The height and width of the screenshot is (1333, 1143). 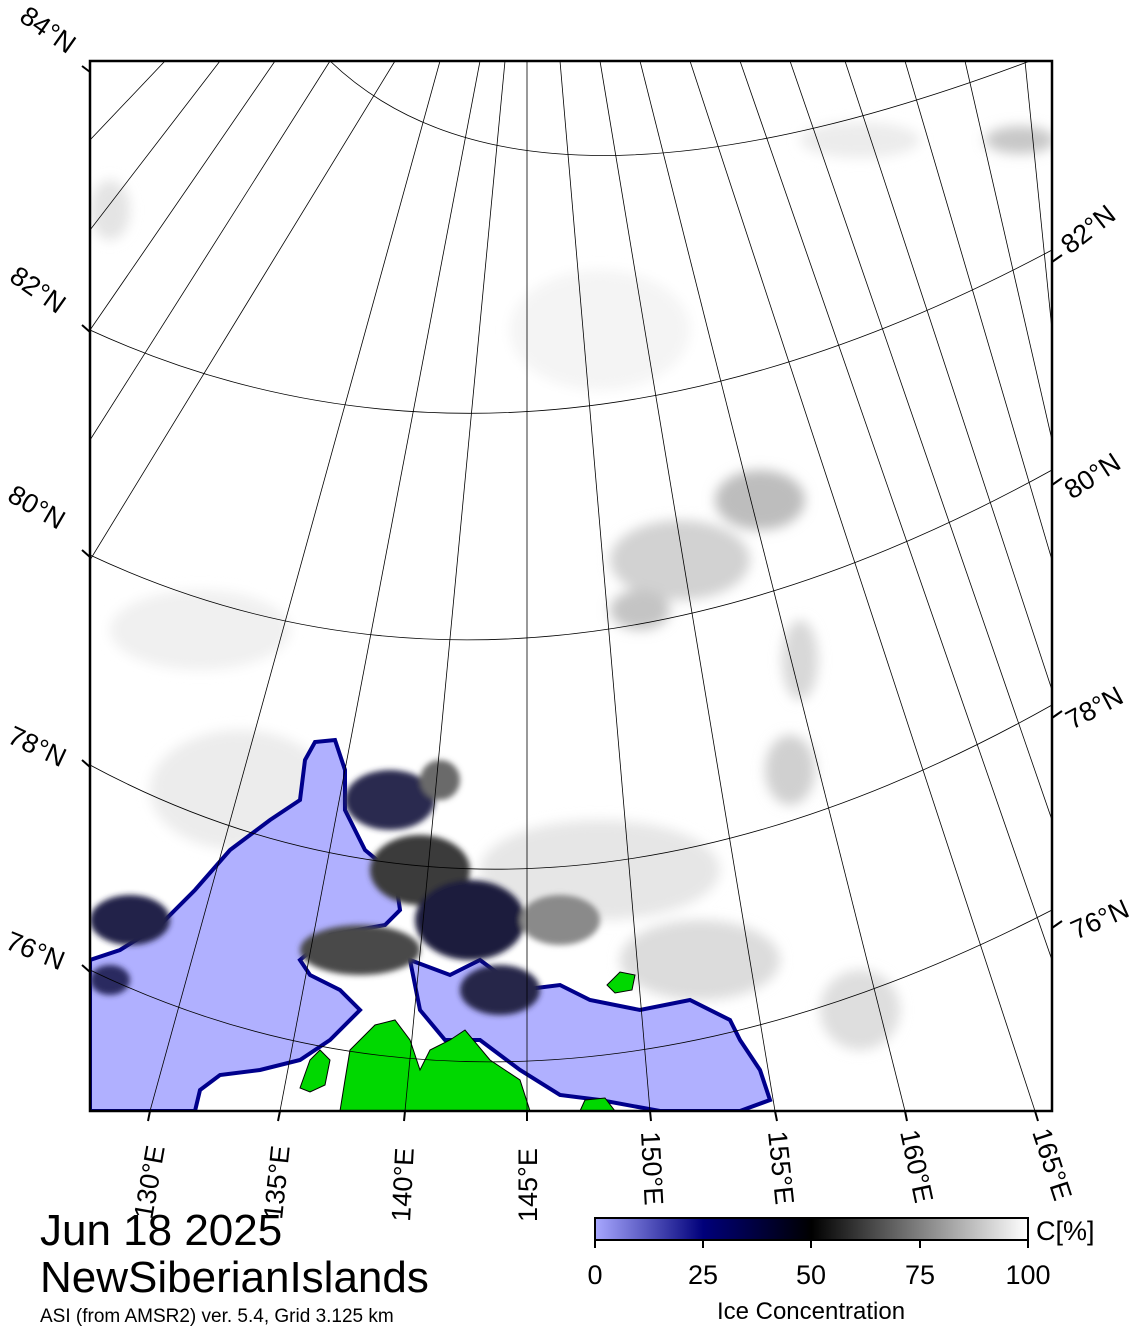 What do you see at coordinates (234, 1277) in the screenshot?
I see `map-region-title: NewSiberianIslands` at bounding box center [234, 1277].